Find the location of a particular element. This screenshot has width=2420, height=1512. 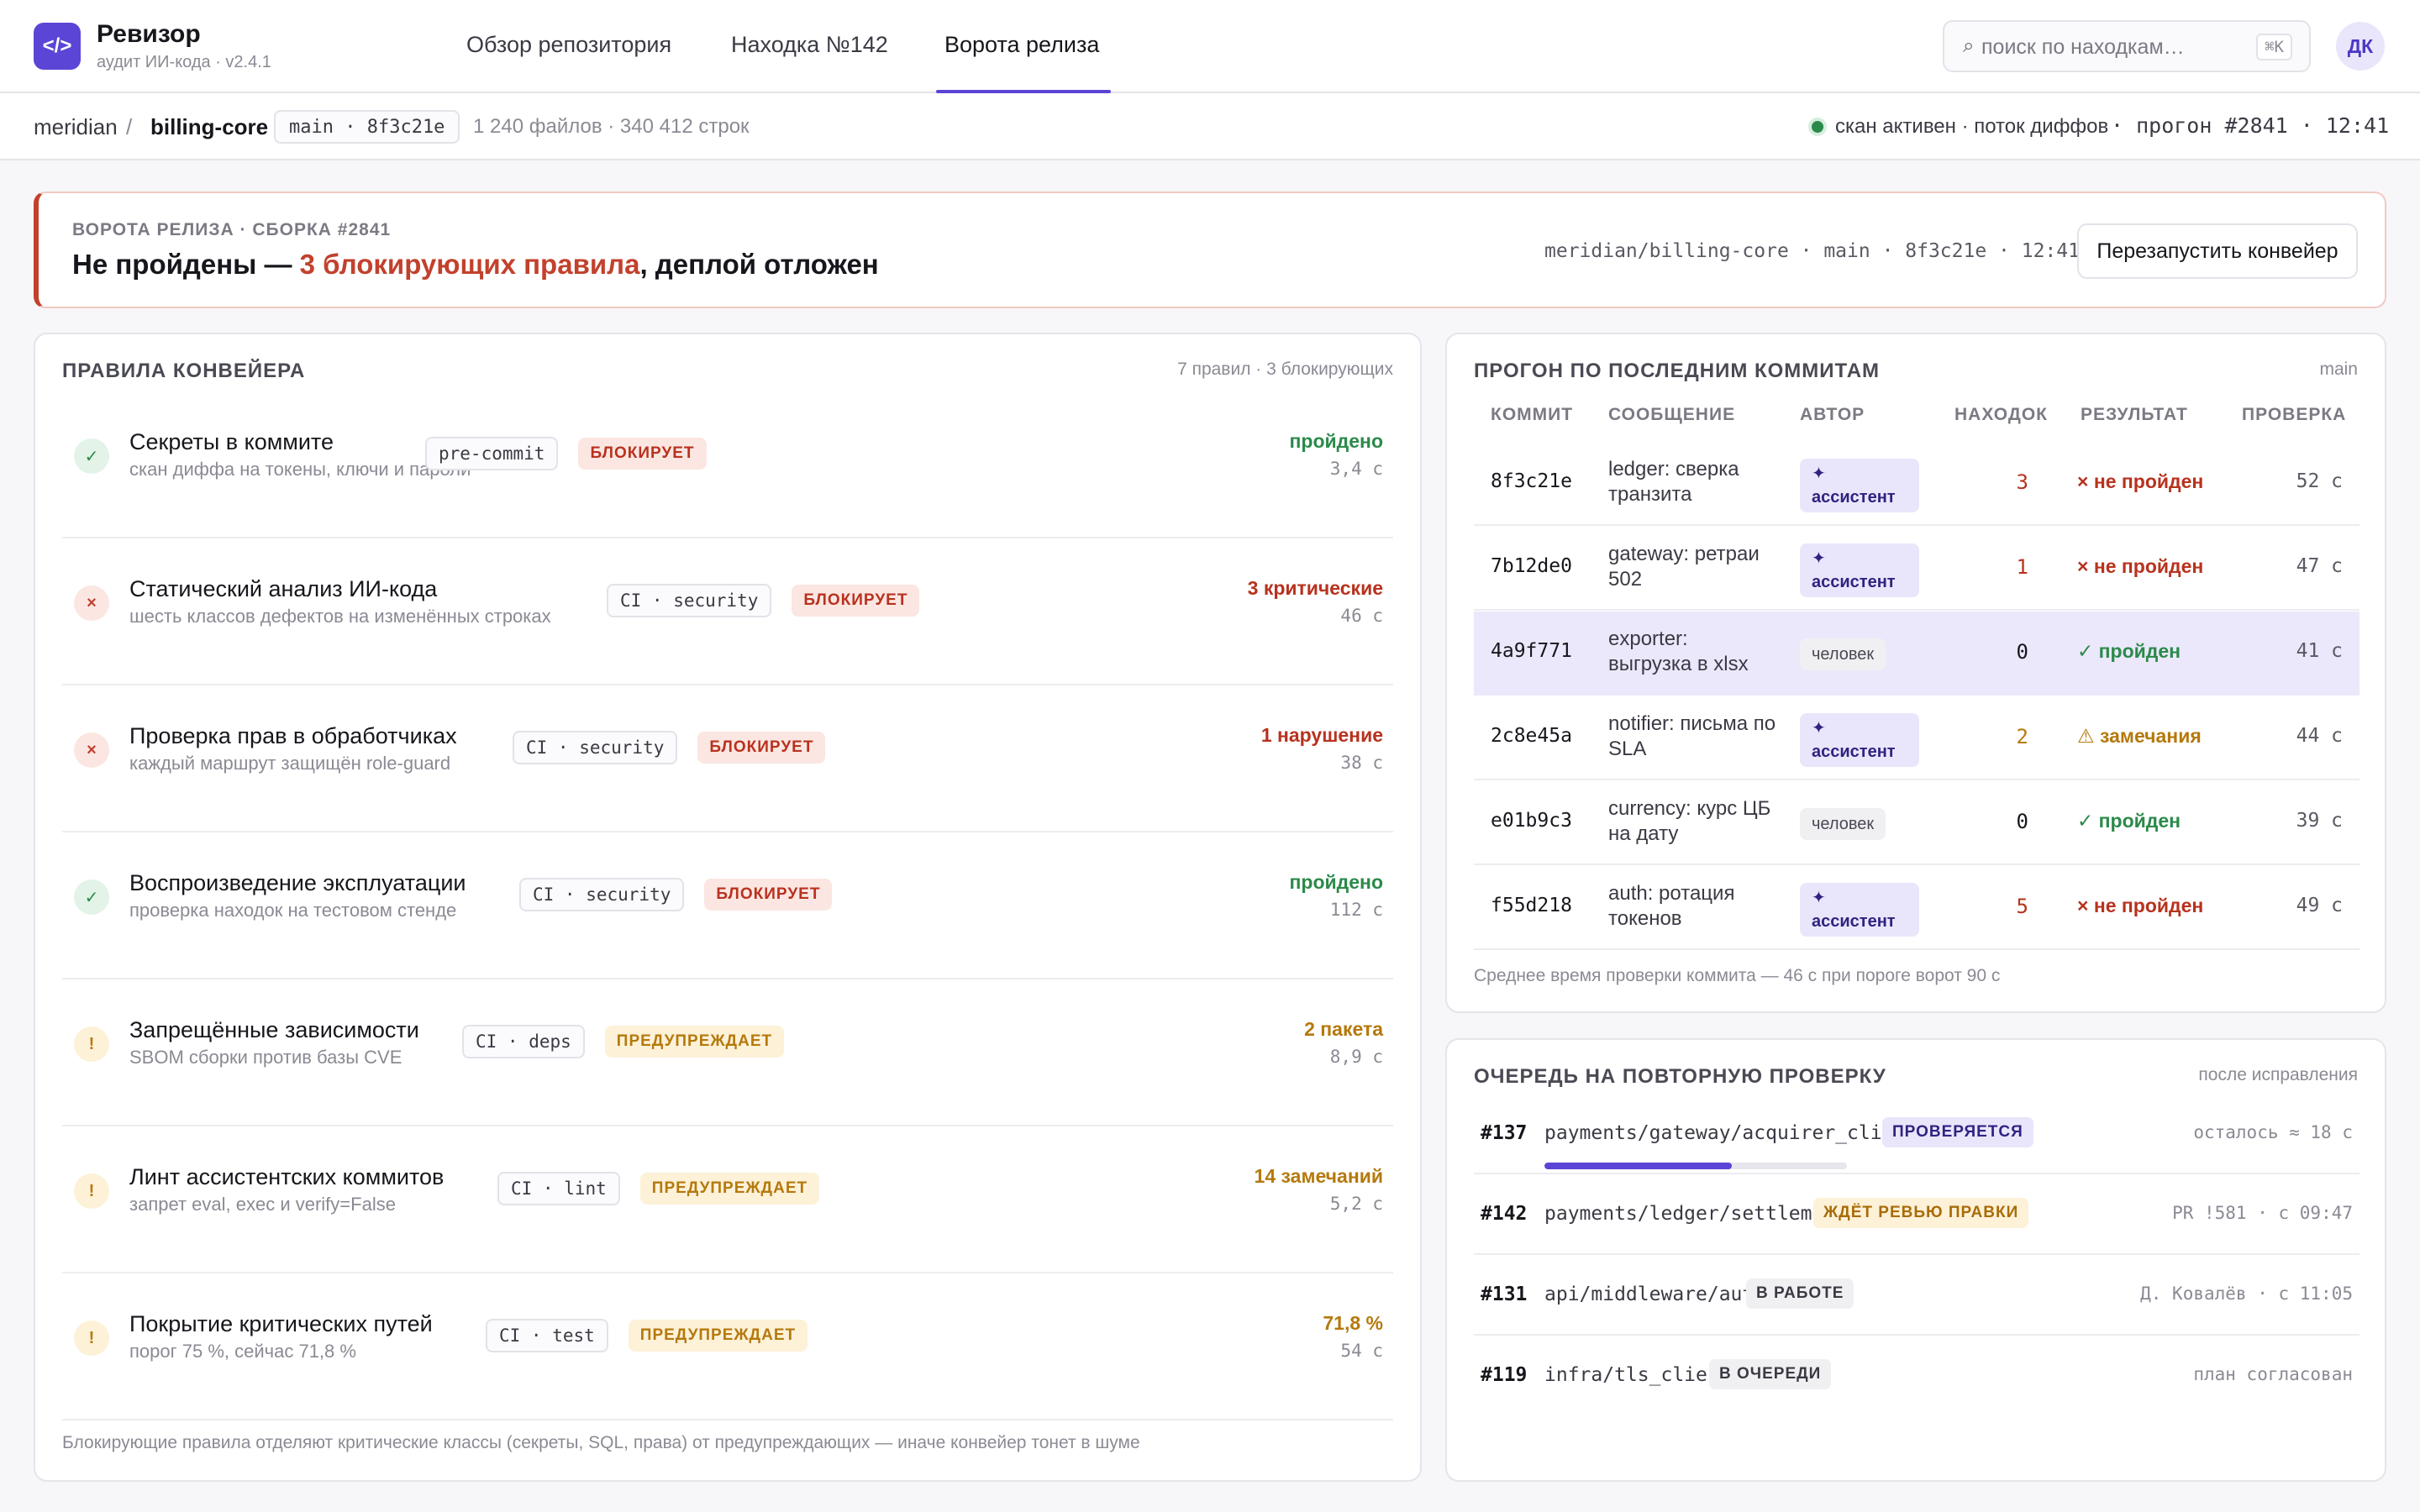

commit-hash: e01b9c3 is located at coordinates (1531, 821).